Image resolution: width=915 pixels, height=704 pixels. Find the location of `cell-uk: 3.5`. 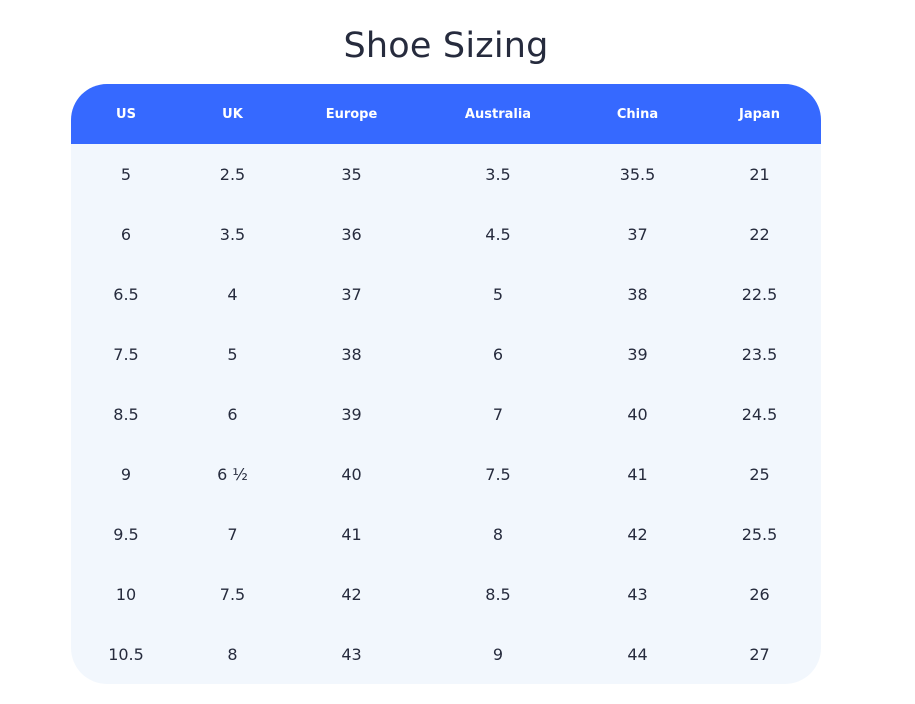

cell-uk: 3.5 is located at coordinates (232, 234).